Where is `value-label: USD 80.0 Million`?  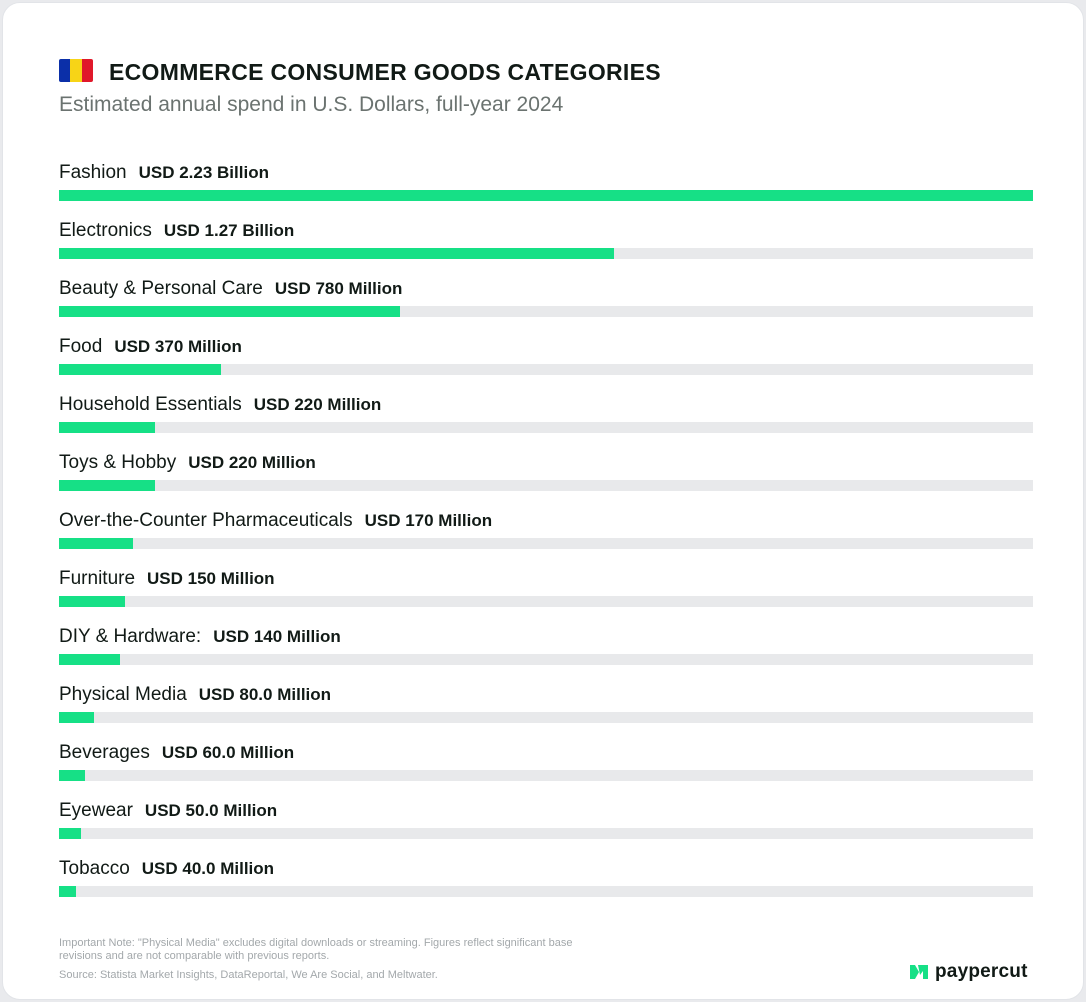 value-label: USD 80.0 Million is located at coordinates (265, 694).